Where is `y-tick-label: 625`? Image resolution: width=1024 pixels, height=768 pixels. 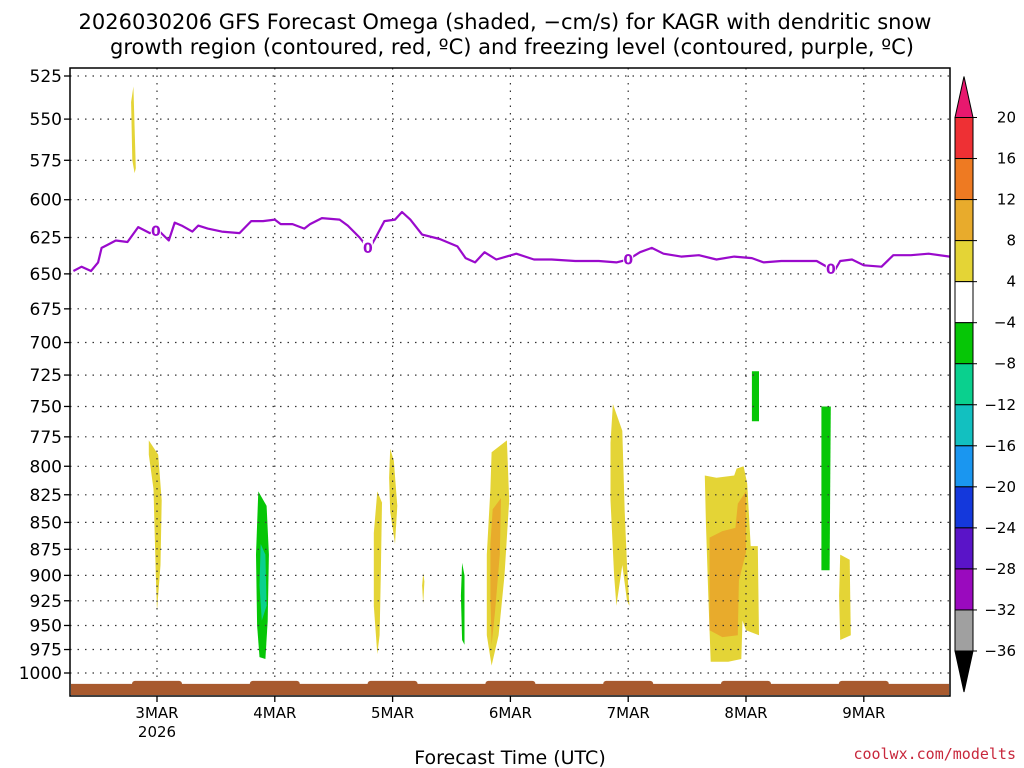 y-tick-label: 625 is located at coordinates (46, 239).